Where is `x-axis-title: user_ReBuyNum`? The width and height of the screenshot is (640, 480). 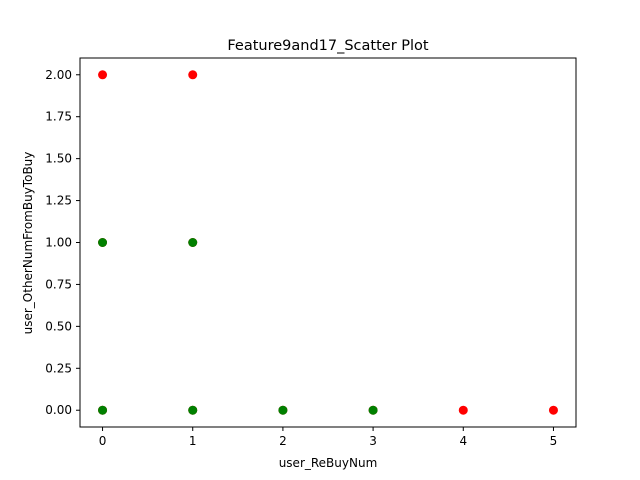 x-axis-title: user_ReBuyNum is located at coordinates (328, 463).